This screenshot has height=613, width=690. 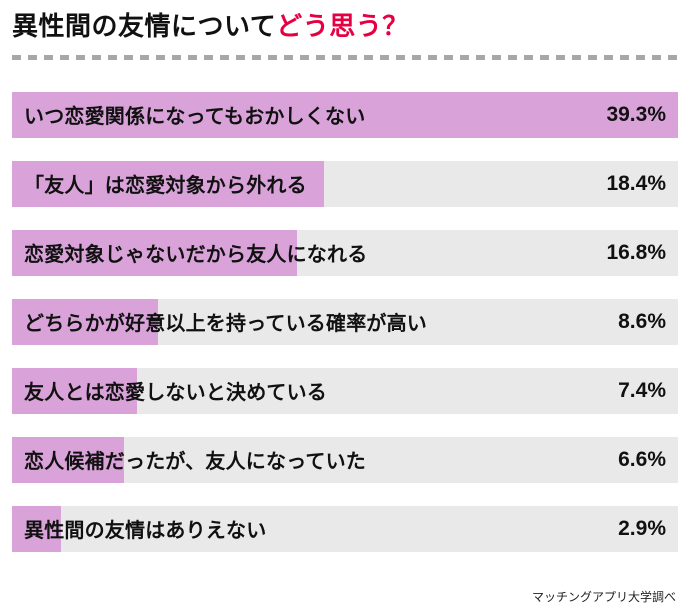 I want to click on bar-label: いつ恋愛関係になってもおかしくない, so click(x=195, y=117).